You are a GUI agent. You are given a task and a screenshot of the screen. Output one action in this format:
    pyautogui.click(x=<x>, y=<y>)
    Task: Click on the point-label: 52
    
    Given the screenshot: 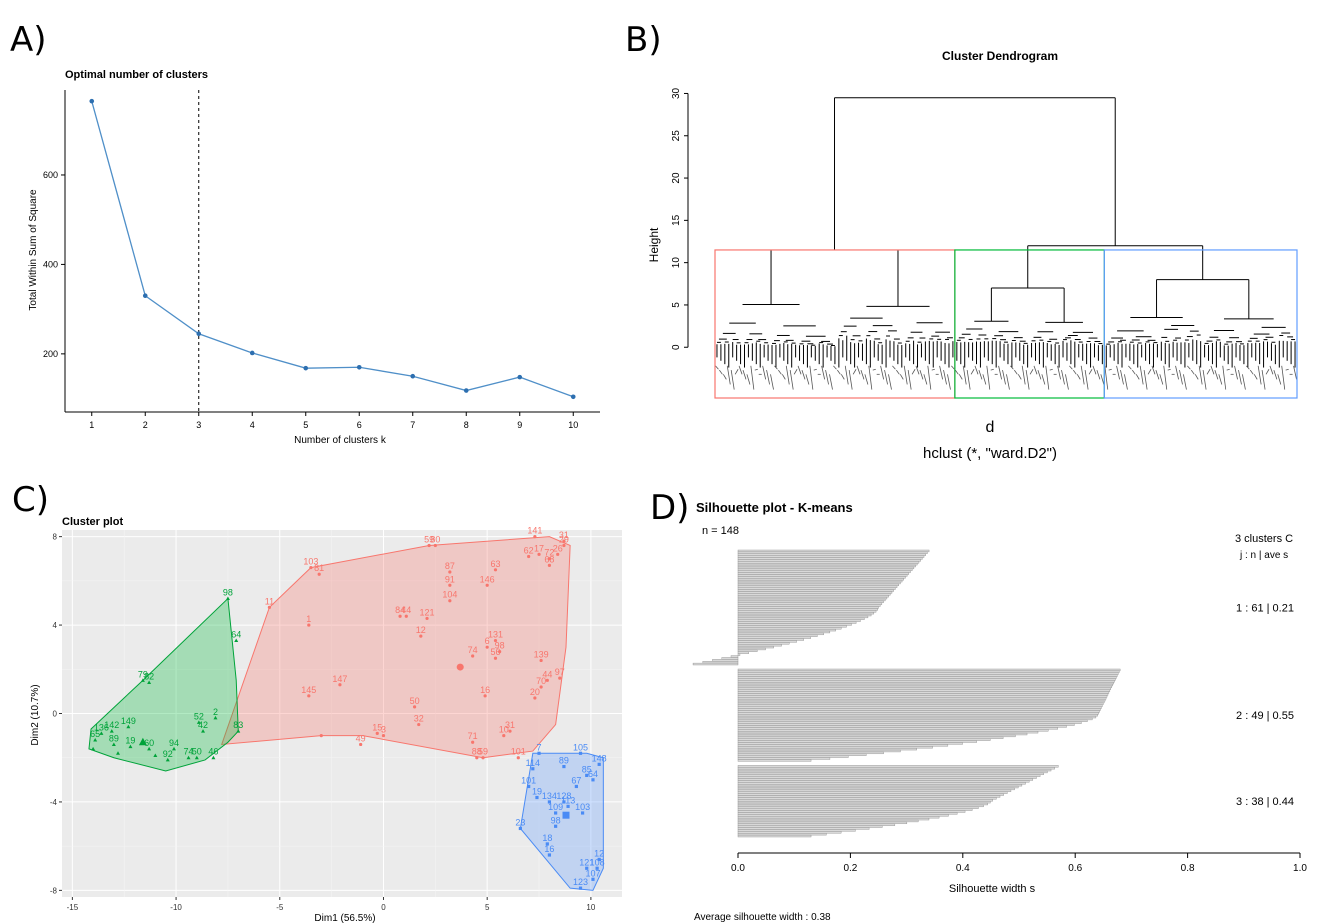 What is the action you would take?
    pyautogui.click(x=199, y=716)
    